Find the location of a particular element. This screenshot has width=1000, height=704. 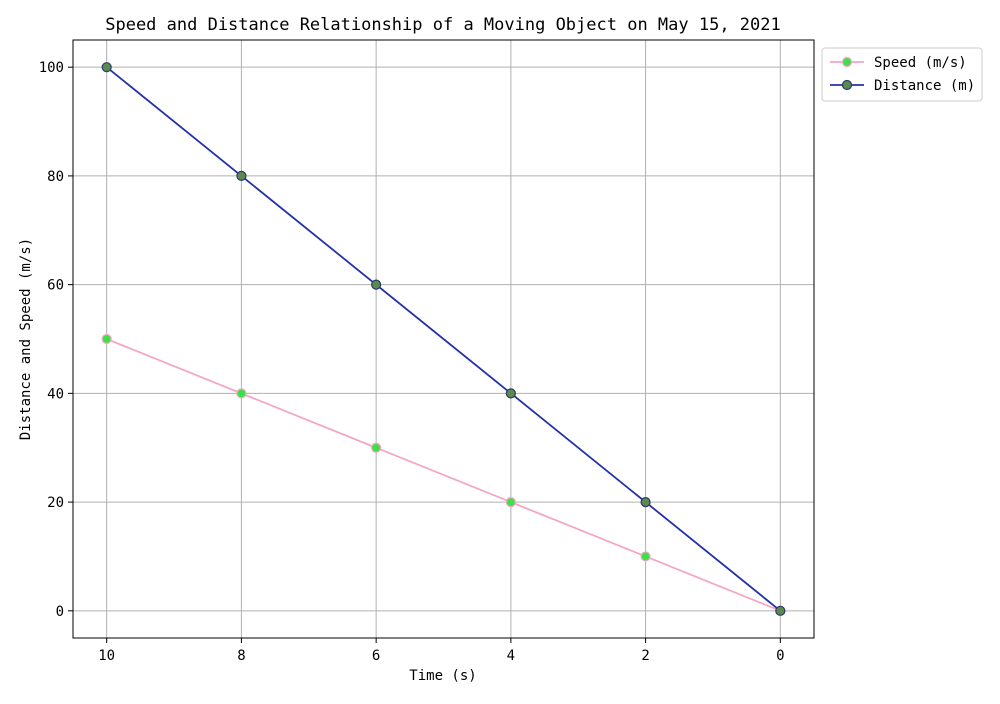

x-tick-label: 2 is located at coordinates (645, 656).